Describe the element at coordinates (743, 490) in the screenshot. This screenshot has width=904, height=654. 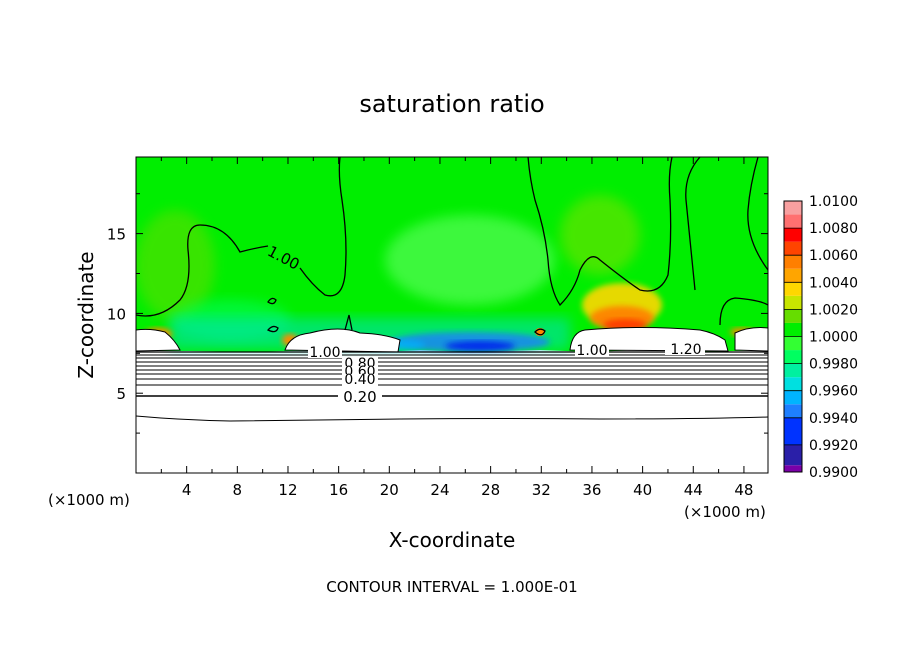
I see `x-tick-label: 48` at that location.